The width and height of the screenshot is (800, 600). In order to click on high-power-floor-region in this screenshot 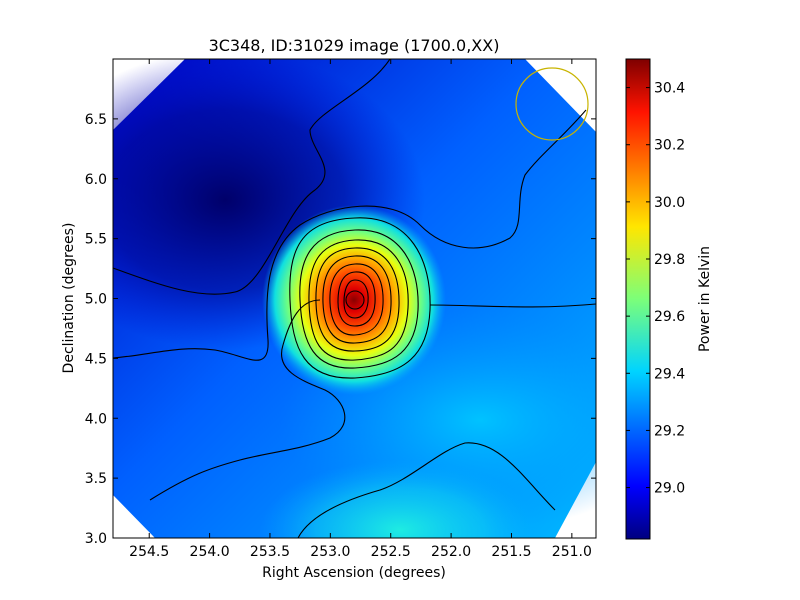, I will do `click(400, 499)`.